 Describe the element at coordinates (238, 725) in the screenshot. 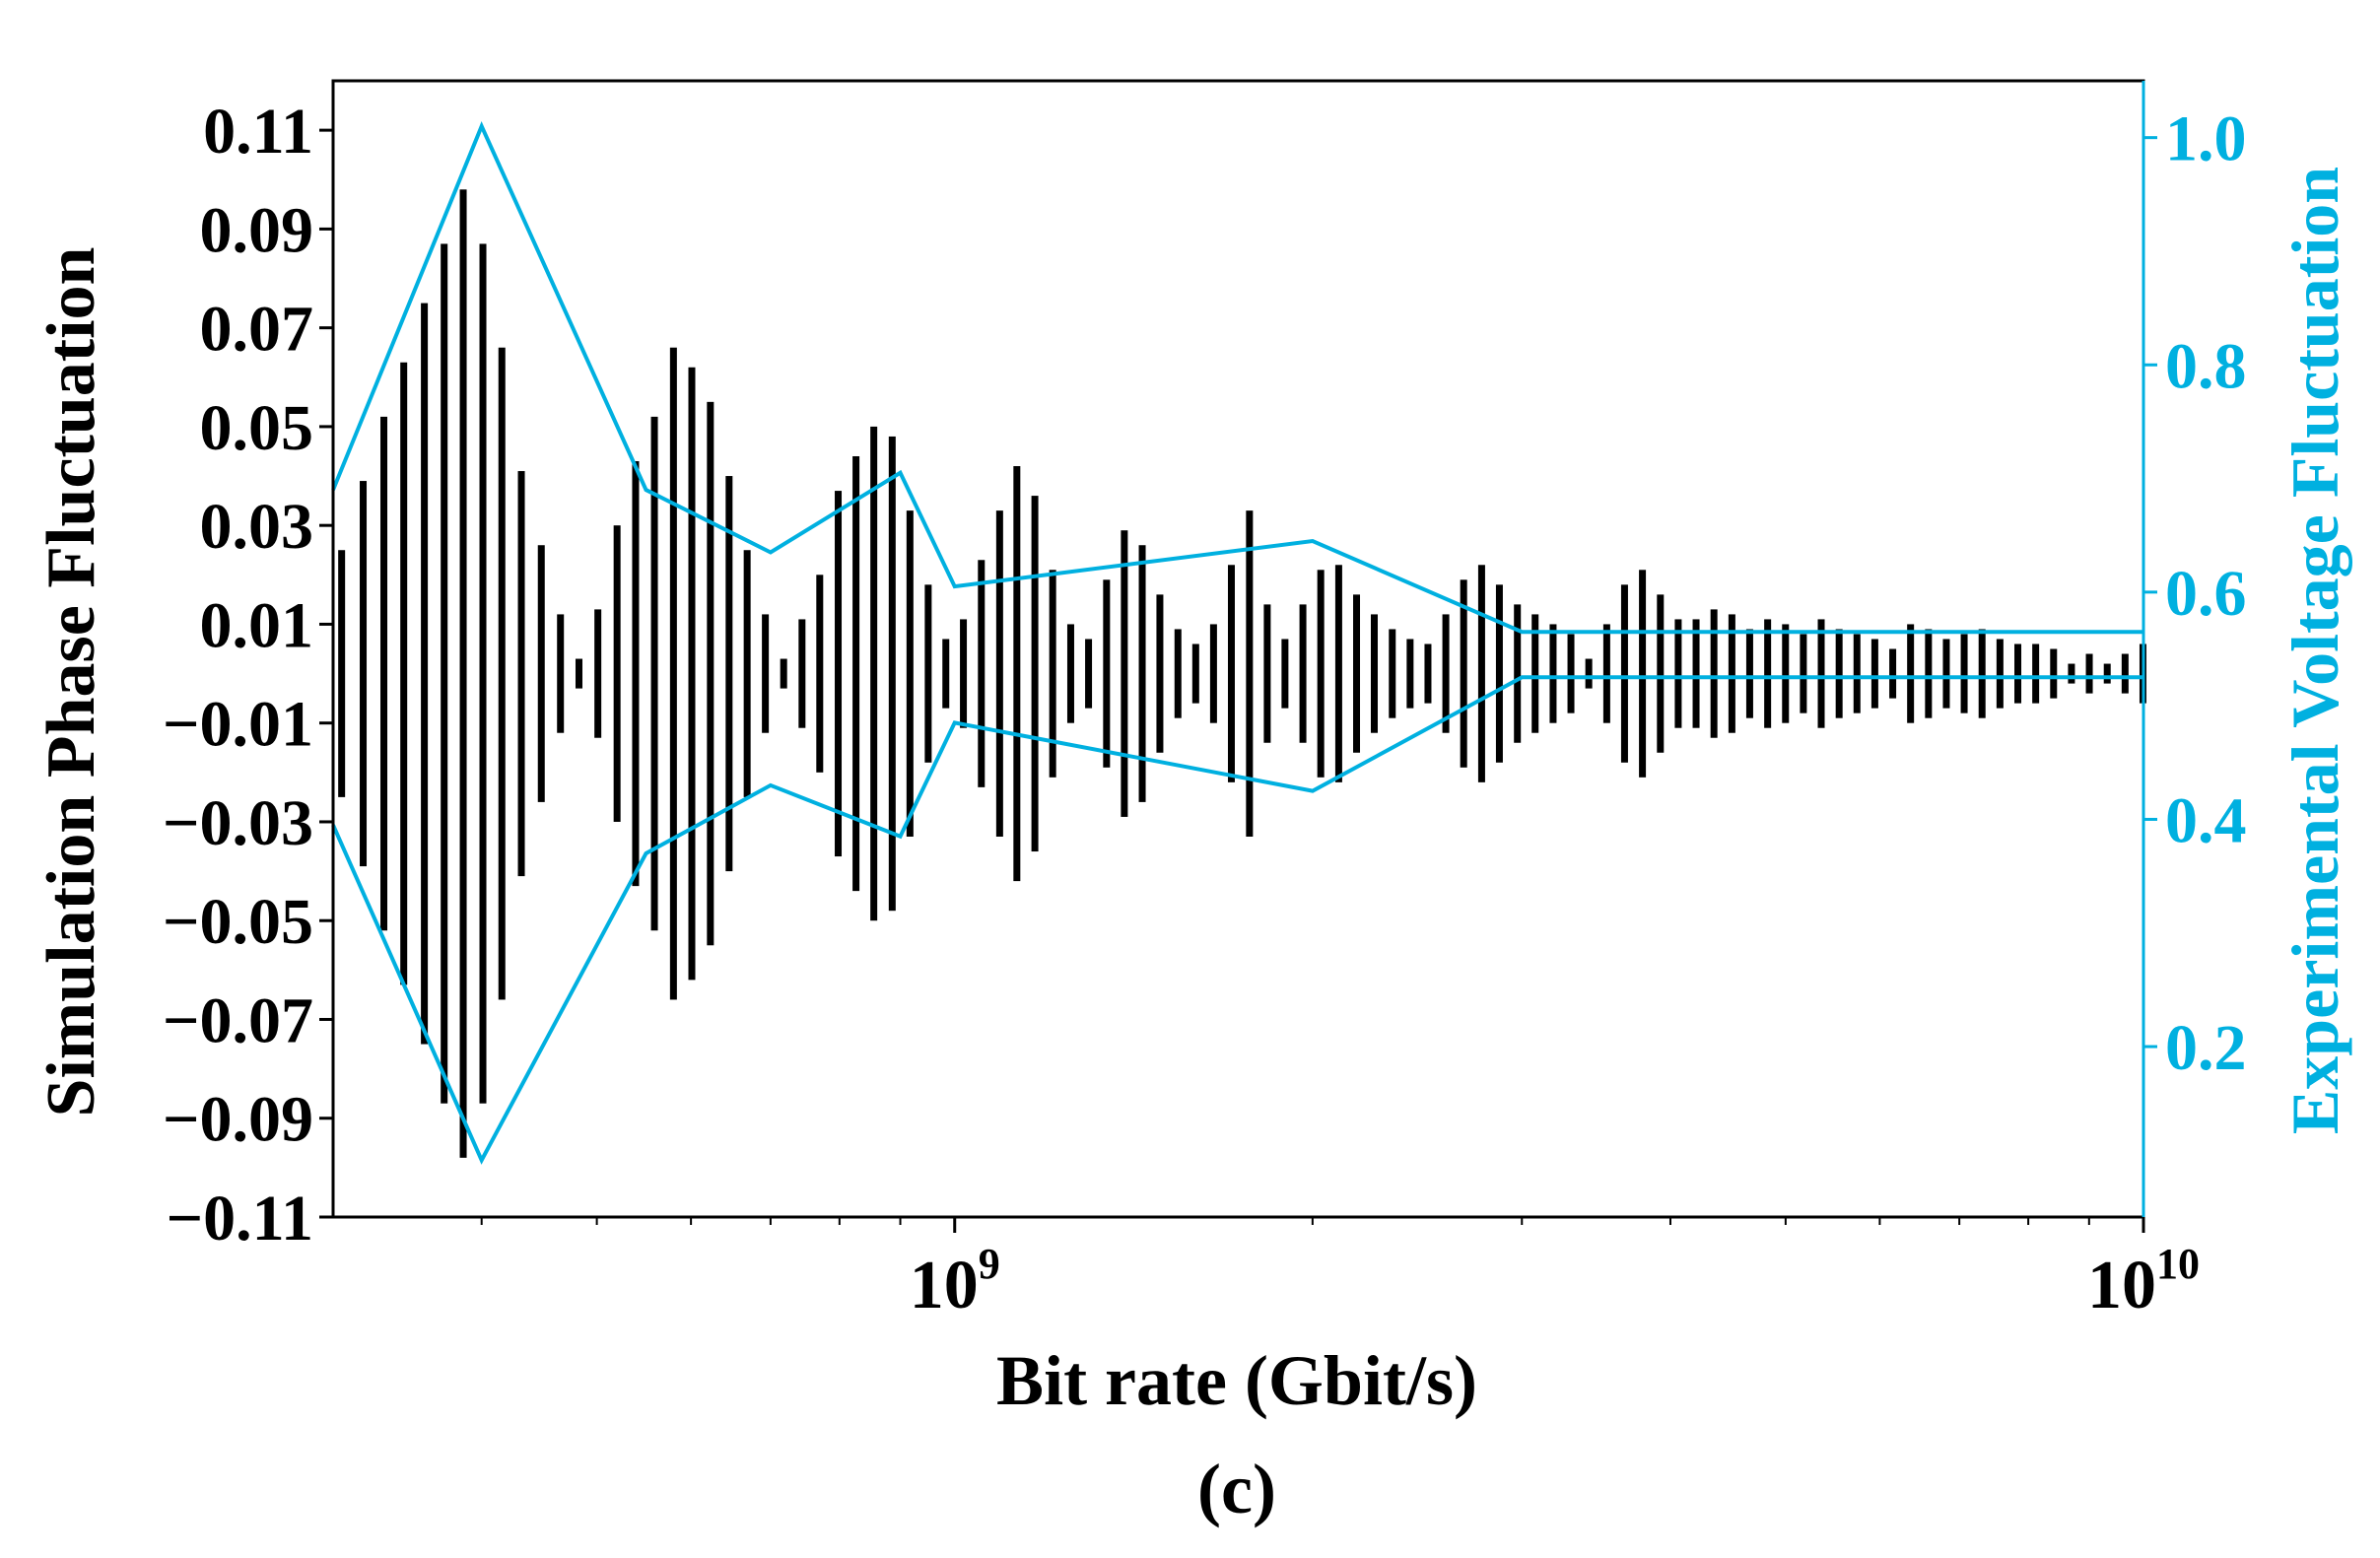

I see `y-tick-label: −0.01` at that location.